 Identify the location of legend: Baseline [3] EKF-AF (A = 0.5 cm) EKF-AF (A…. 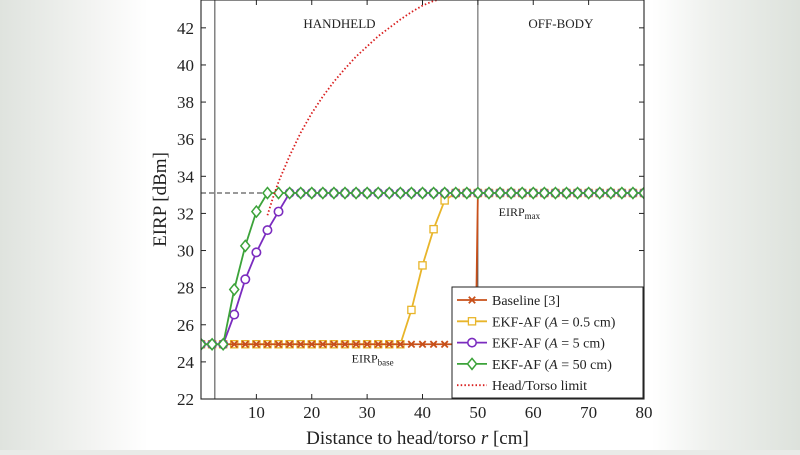
(547, 342).